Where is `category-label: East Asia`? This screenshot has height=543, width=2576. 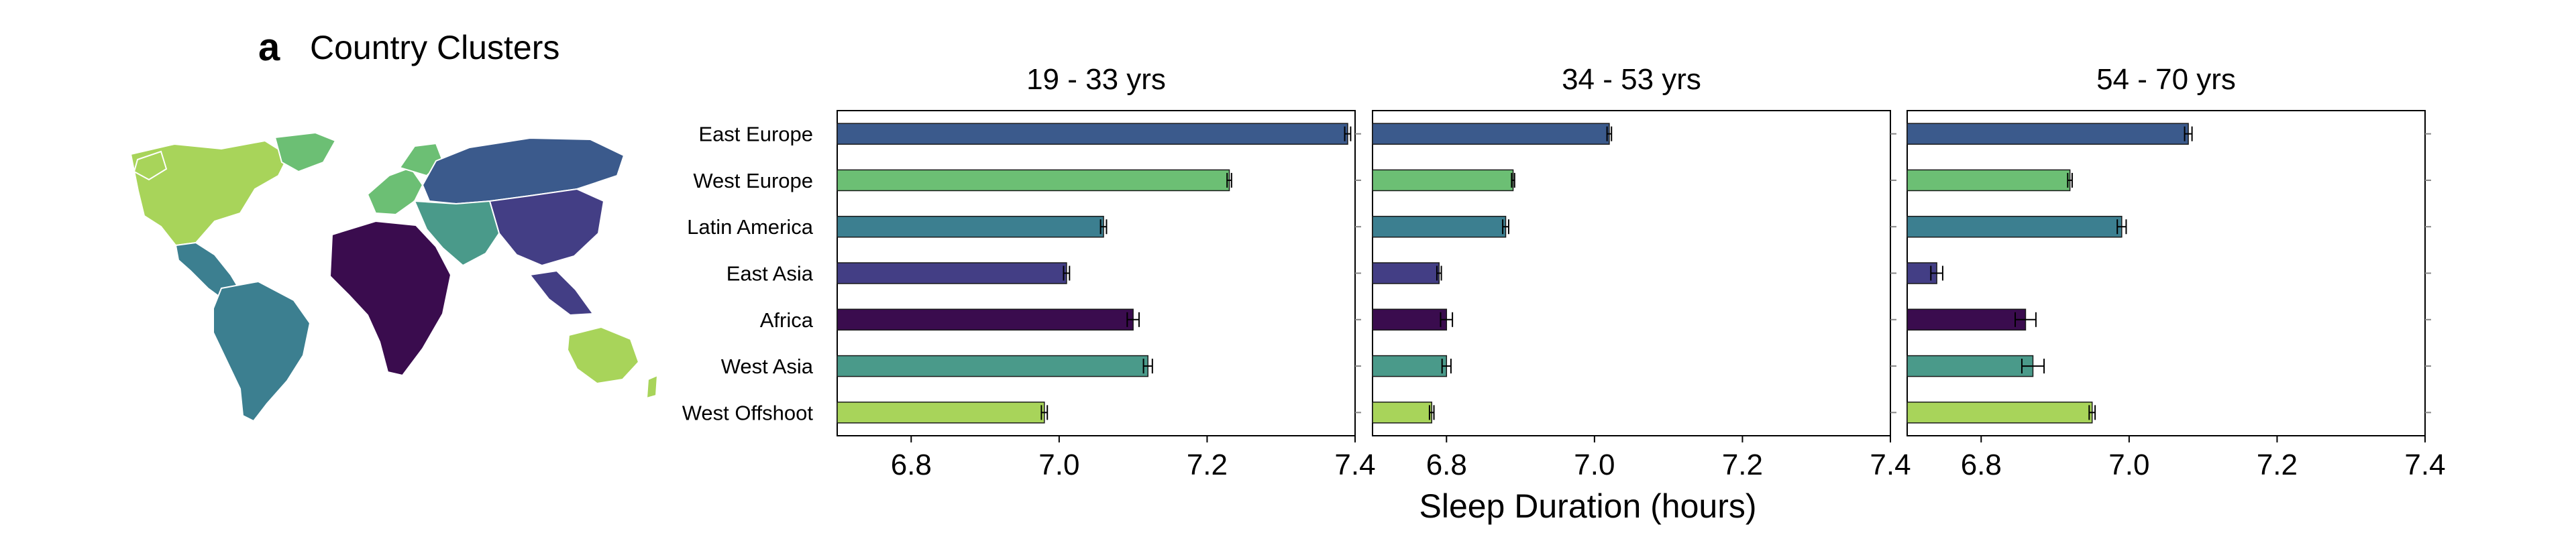
category-label: East Asia is located at coordinates (770, 274).